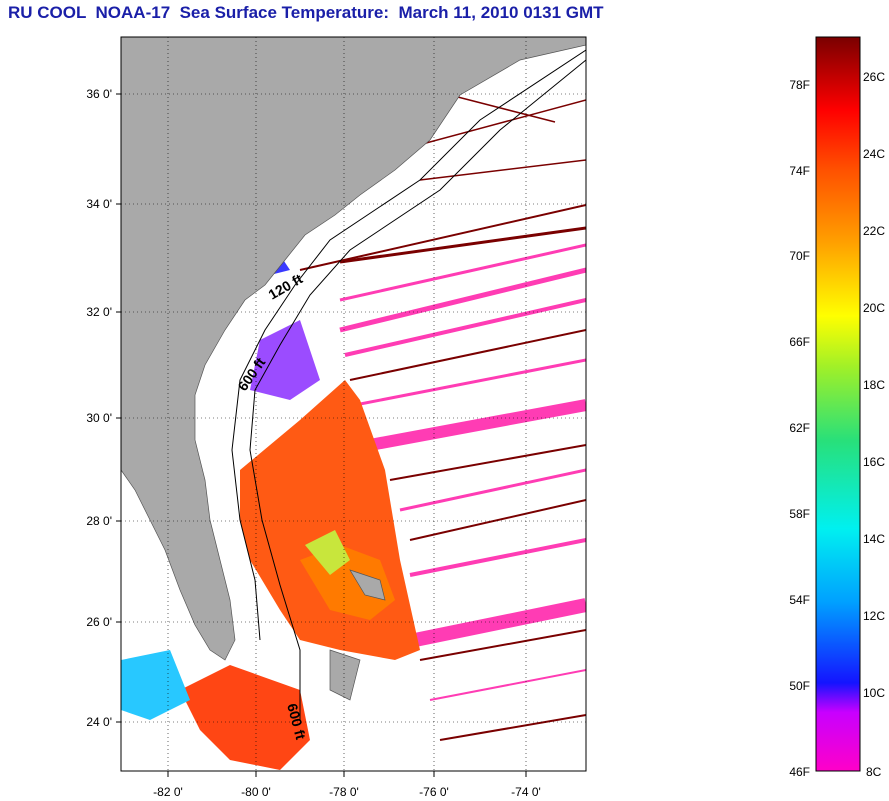 The width and height of the screenshot is (889, 801). I want to click on lon-label-82: -82 0', so click(168, 792).